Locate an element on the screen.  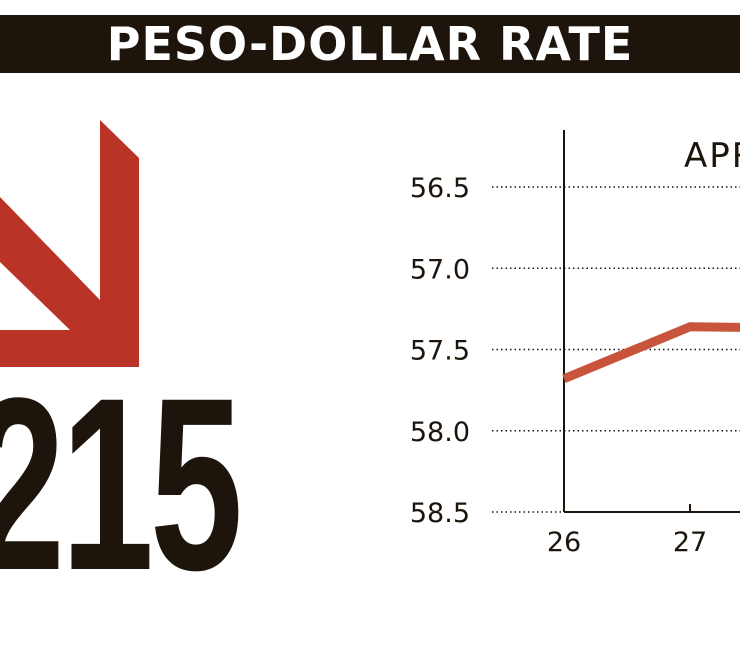
month-label: APRIL is located at coordinates (712, 156).